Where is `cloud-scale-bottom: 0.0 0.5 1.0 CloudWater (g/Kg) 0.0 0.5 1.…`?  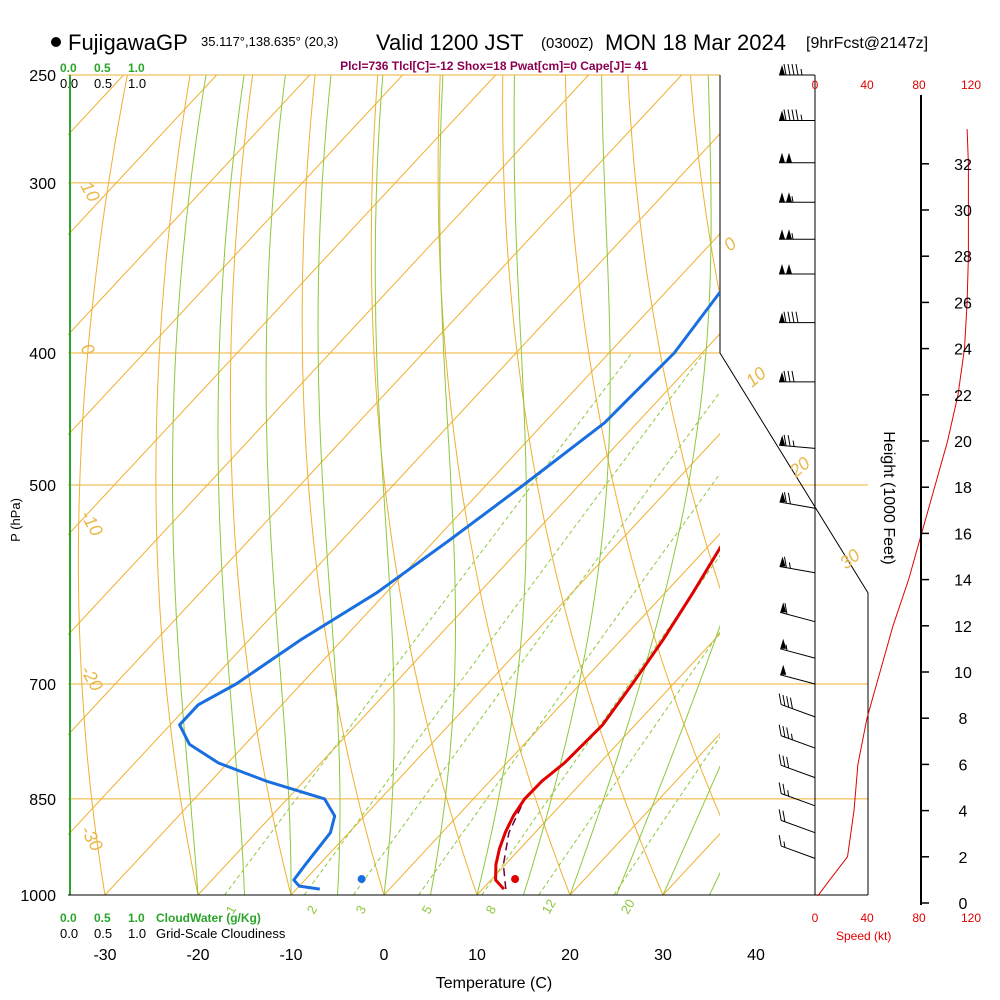 cloud-scale-bottom: 0.0 0.5 1.0 CloudWater (g/Kg) 0.0 0.5 1.… is located at coordinates (173, 926).